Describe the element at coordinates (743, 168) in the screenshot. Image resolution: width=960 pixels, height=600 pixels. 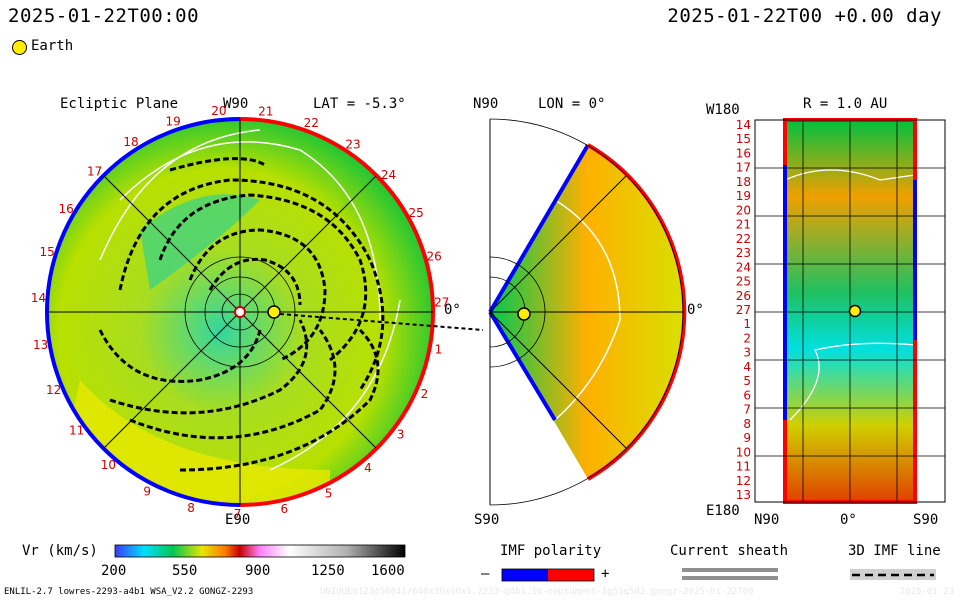
I see `shell-row-label: 17` at that location.